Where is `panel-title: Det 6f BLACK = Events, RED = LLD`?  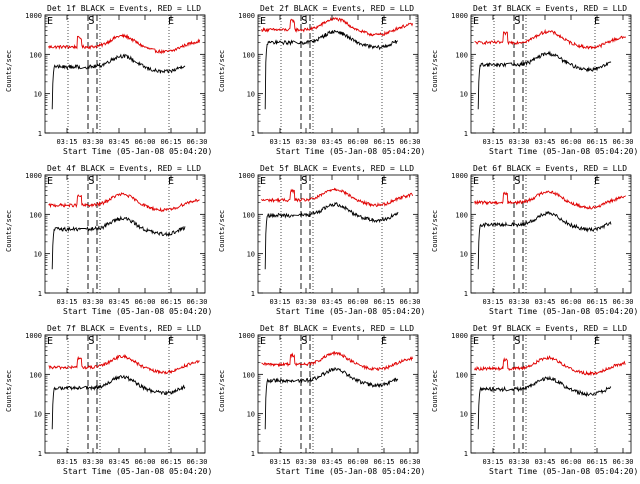 panel-title: Det 6f BLACK = Events, RED = LLD is located at coordinates (550, 168).